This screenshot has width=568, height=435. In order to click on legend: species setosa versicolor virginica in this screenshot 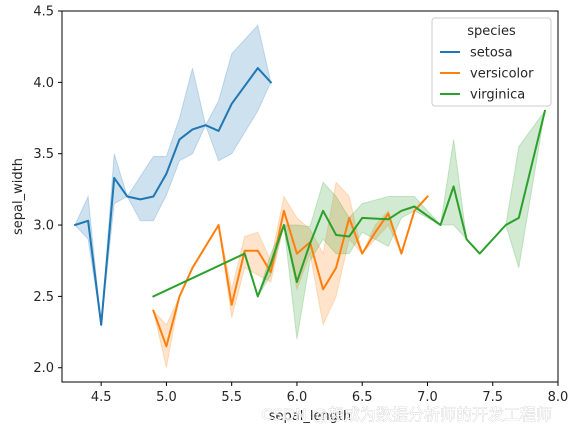, I will do `click(491, 62)`.